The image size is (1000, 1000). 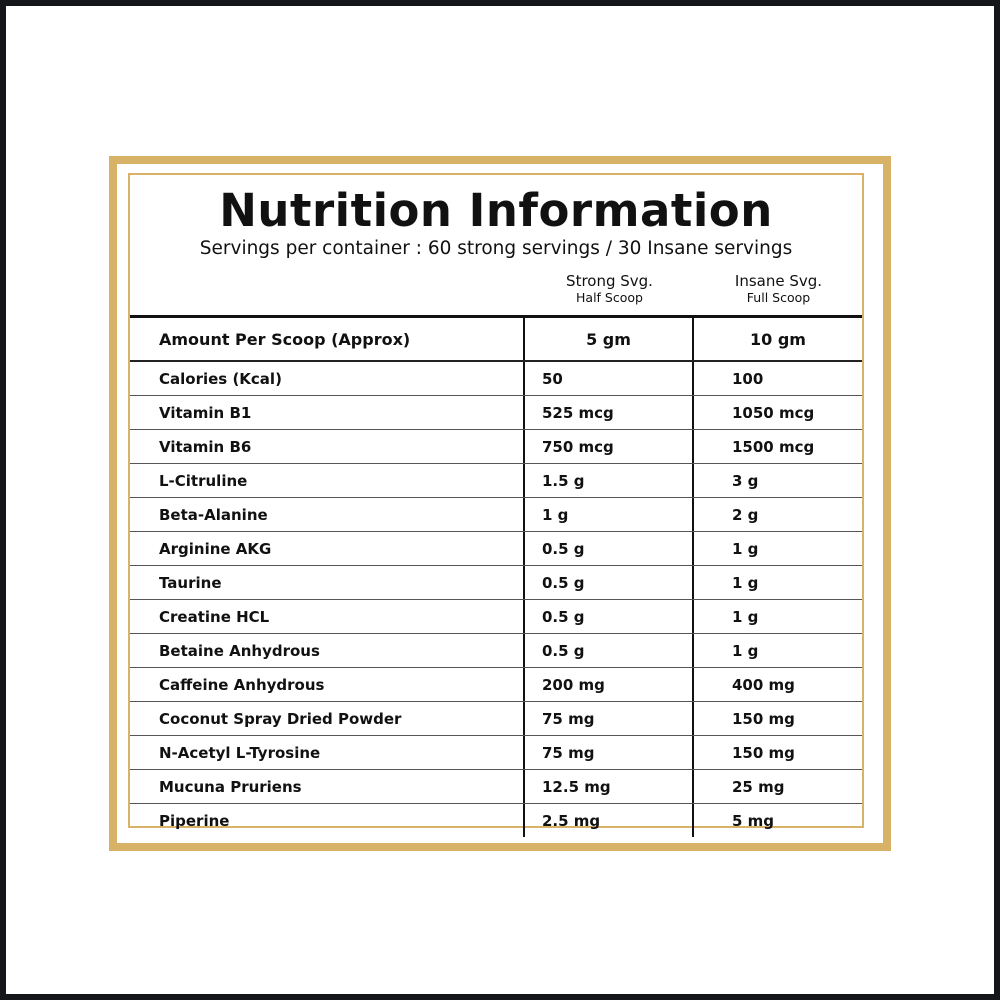 What do you see at coordinates (607, 446) in the screenshot?
I see `strong-value: 750 mcg` at bounding box center [607, 446].